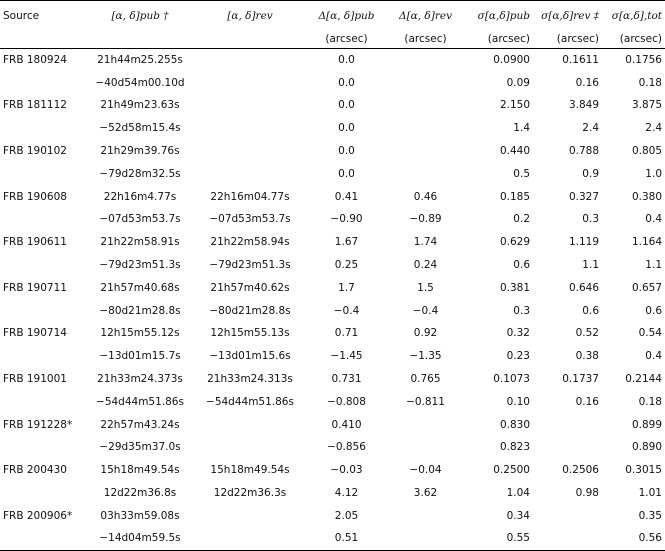  Describe the element at coordinates (35, 379) in the screenshot. I see `cell-source: FRB 191001` at that location.